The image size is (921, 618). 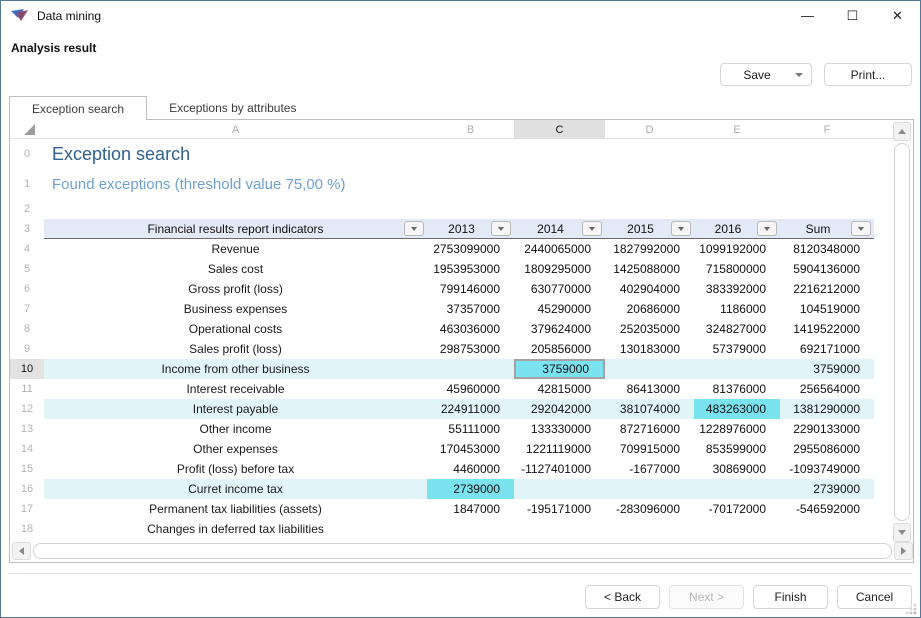 I want to click on value-cell: 130183000, so click(x=649, y=349).